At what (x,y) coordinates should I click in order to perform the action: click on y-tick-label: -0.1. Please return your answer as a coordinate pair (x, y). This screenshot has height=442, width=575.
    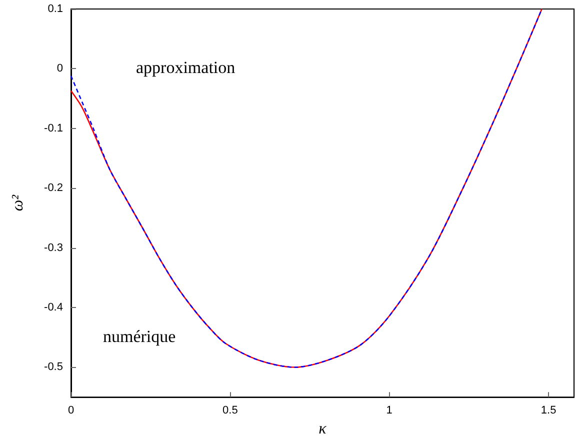
    Looking at the image, I should click on (53, 128).